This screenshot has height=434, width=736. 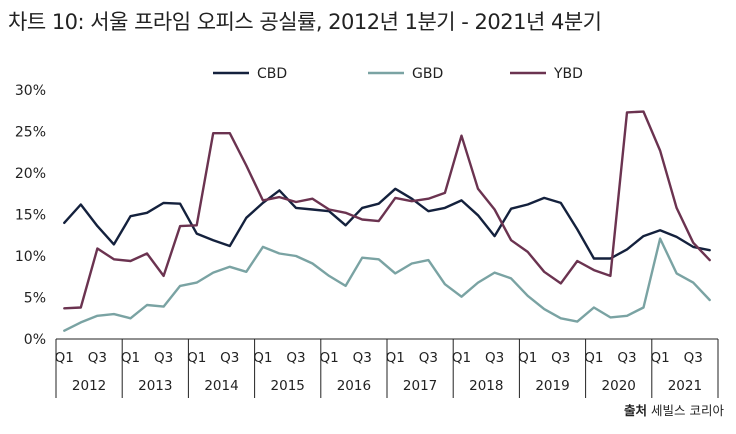 I want to click on year-label: 2017, so click(x=420, y=386).